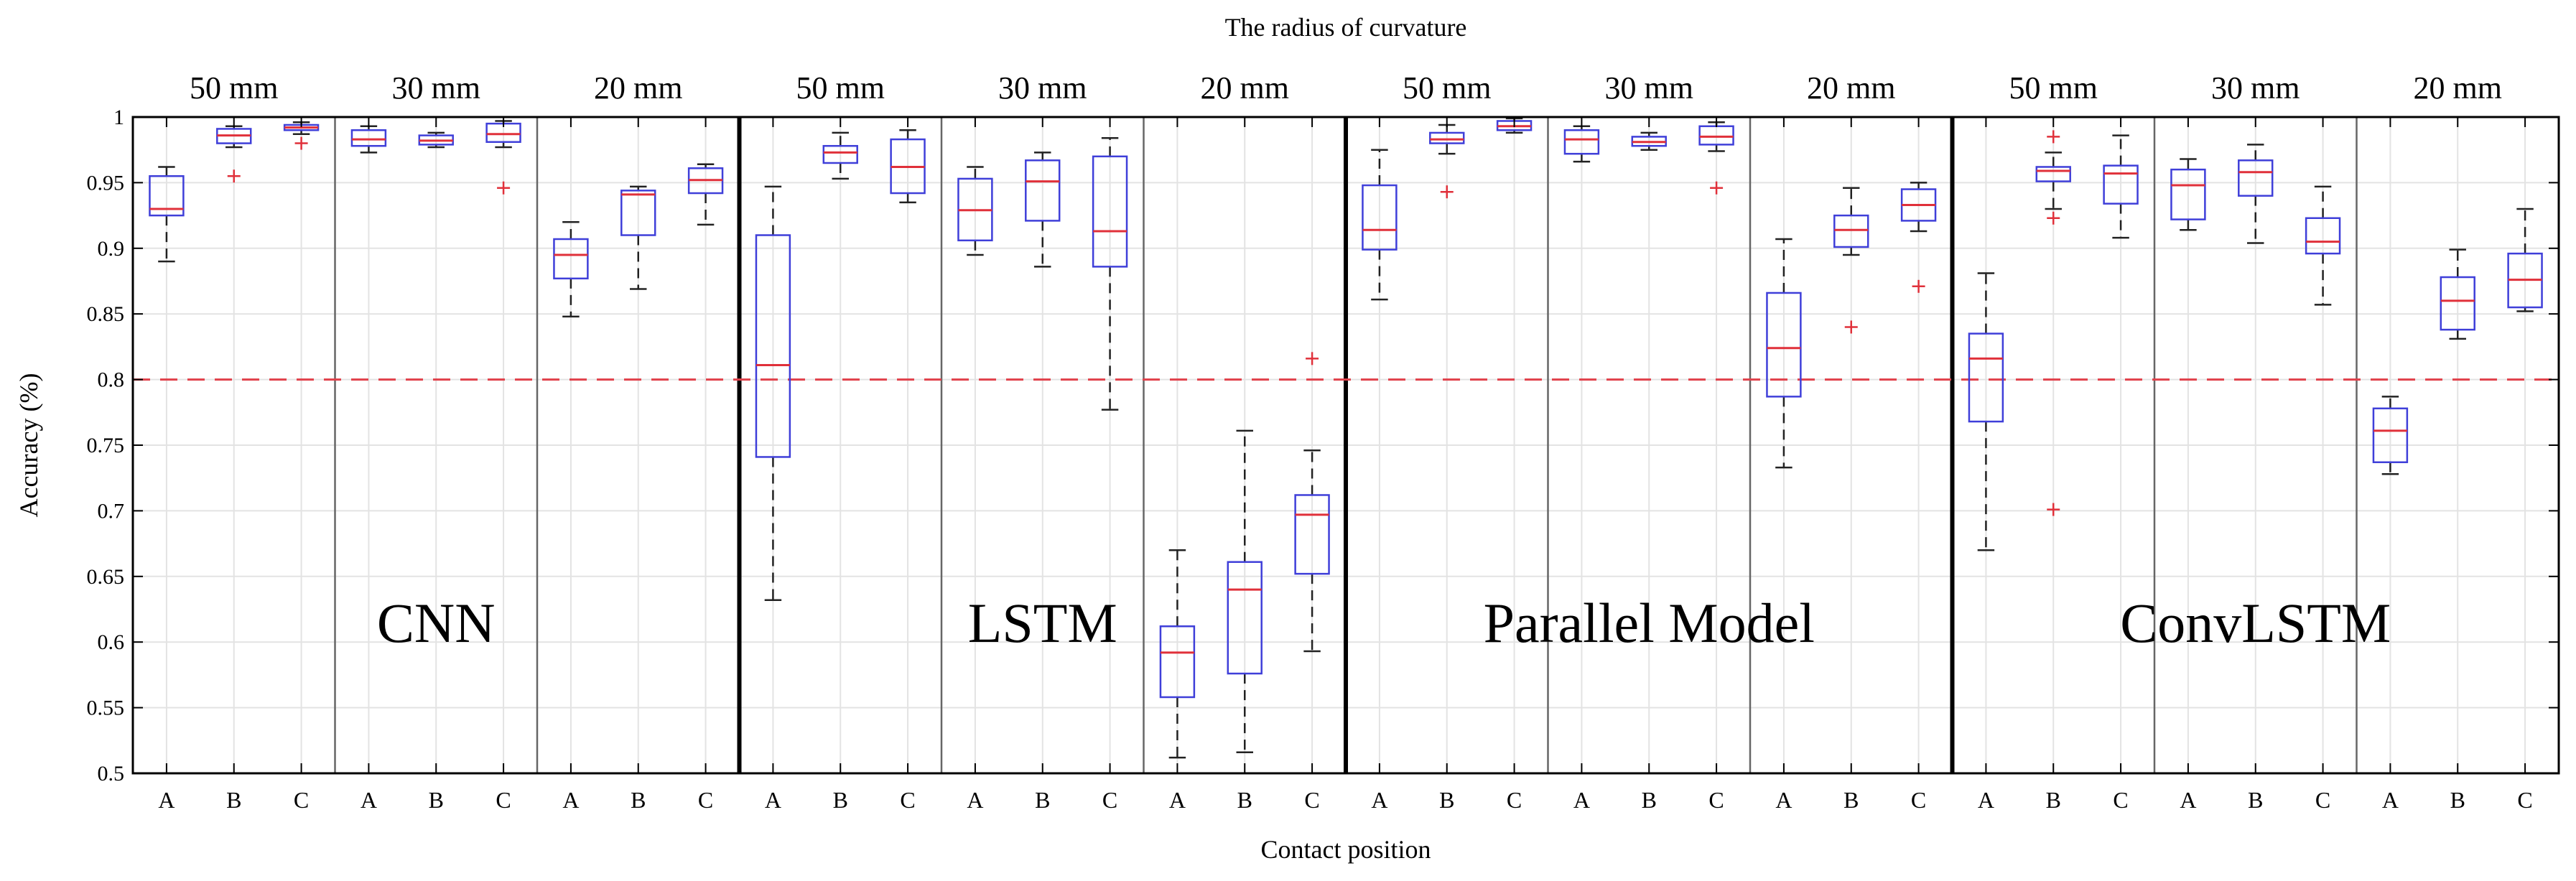  Describe the element at coordinates (111, 511) in the screenshot. I see `y-tick-label: 0.7` at that location.